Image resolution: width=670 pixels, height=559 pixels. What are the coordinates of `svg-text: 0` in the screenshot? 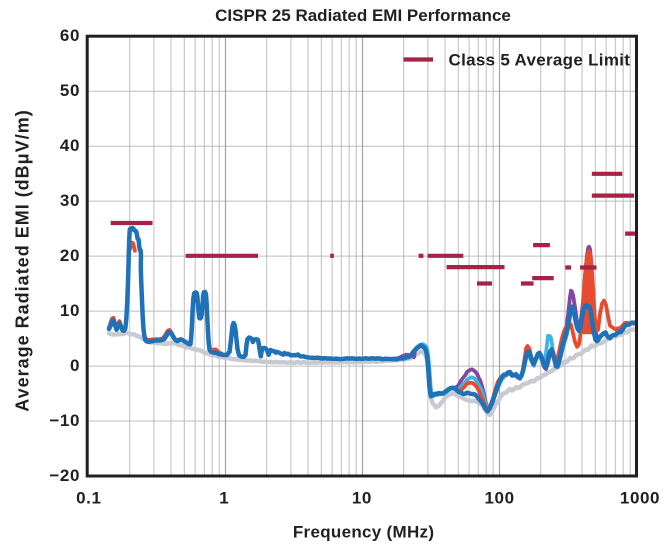 It's located at (75, 365).